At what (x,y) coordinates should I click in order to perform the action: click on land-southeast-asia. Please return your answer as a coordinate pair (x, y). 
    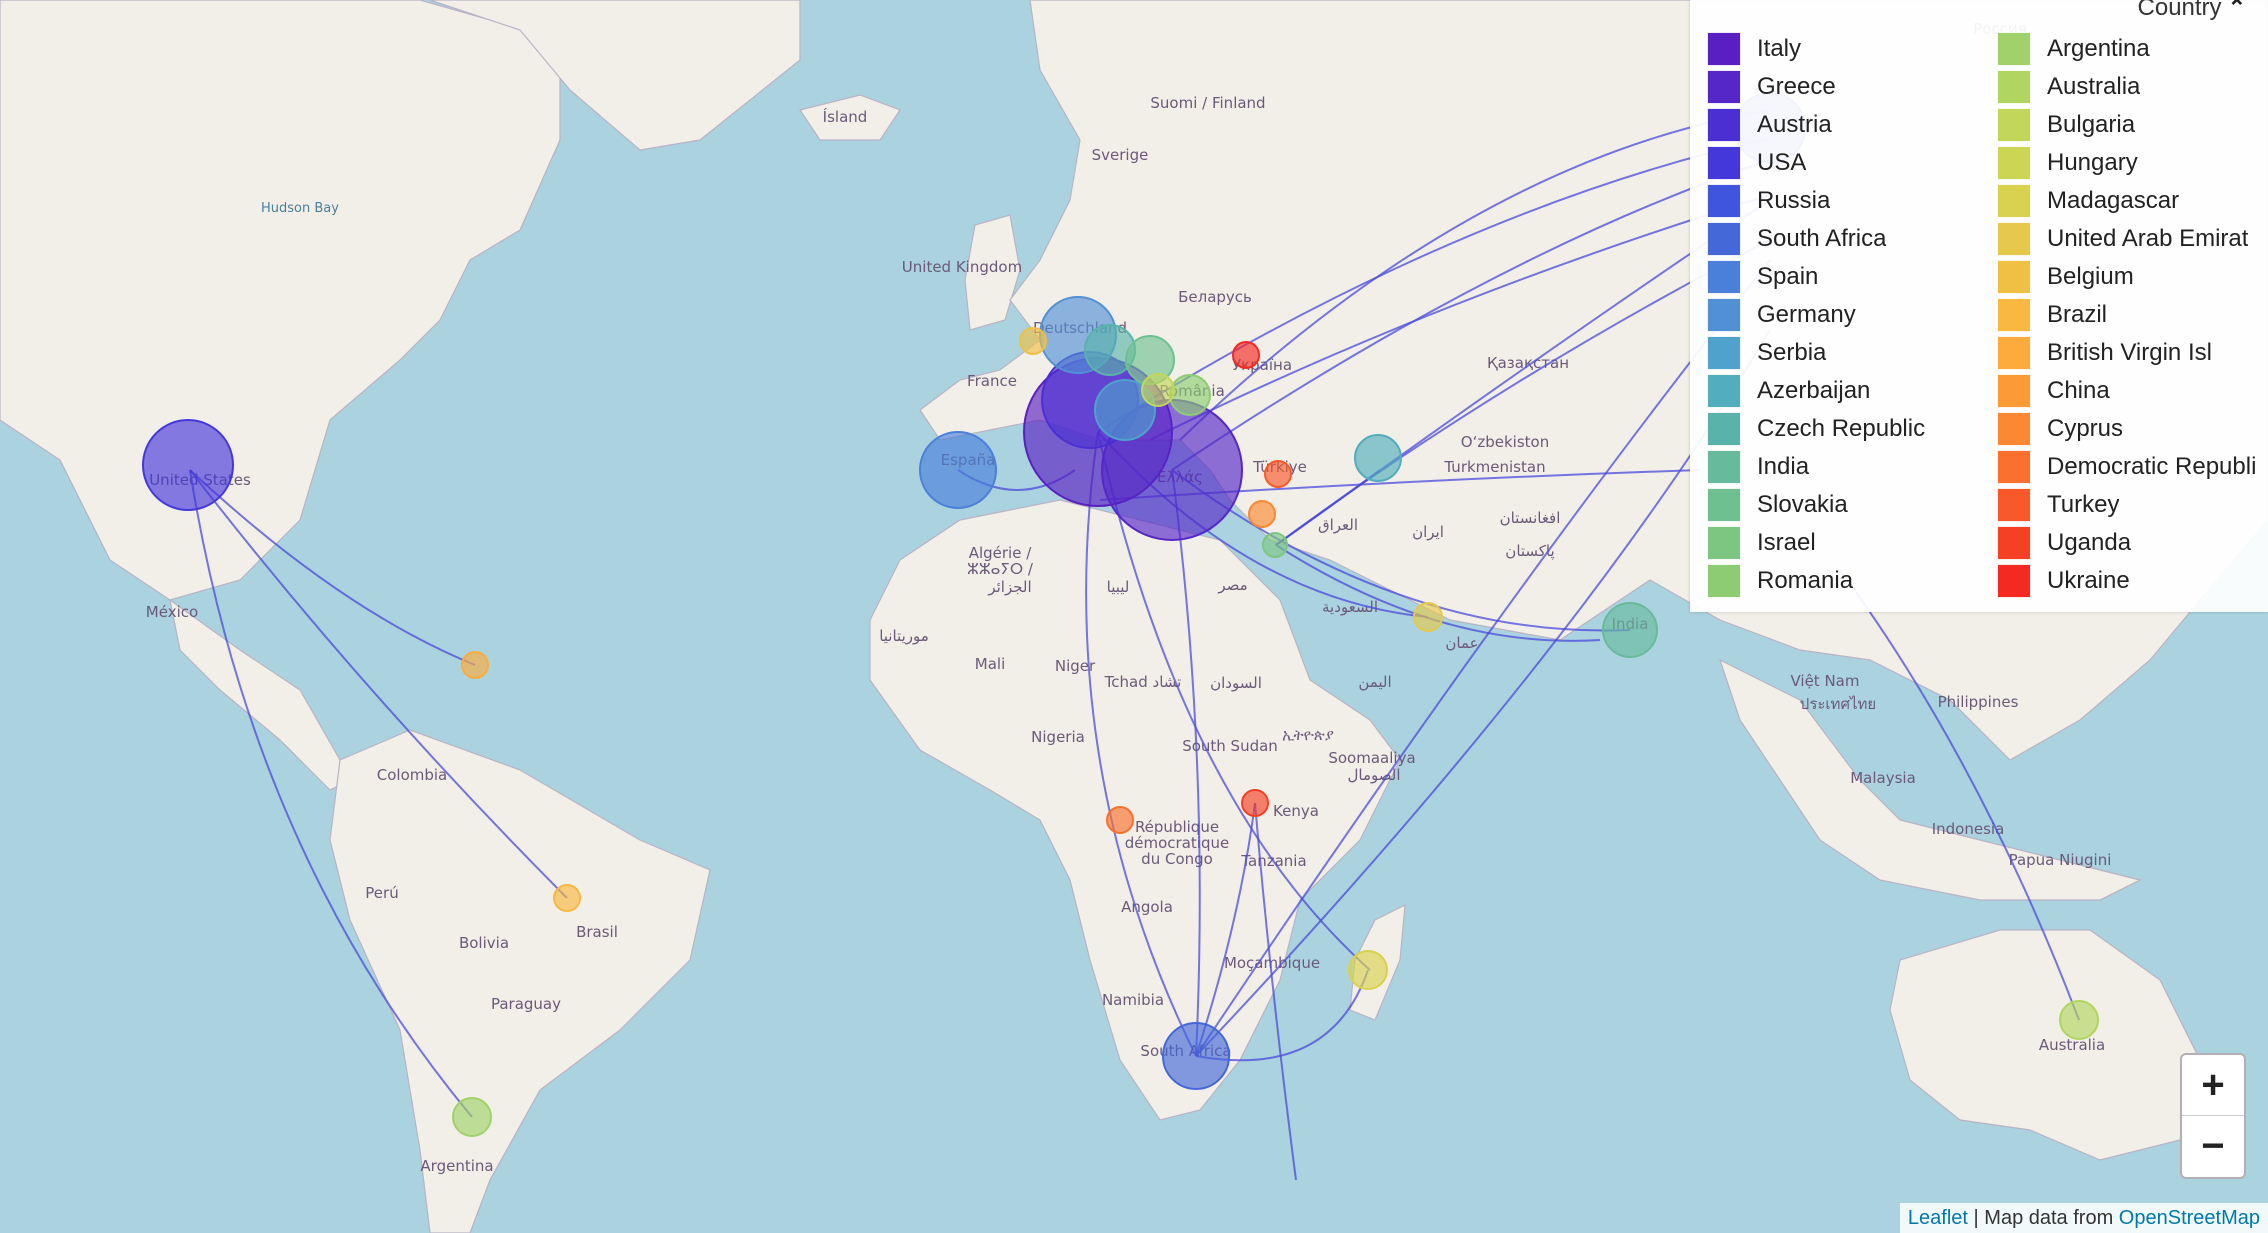
    Looking at the image, I should click on (1930, 779).